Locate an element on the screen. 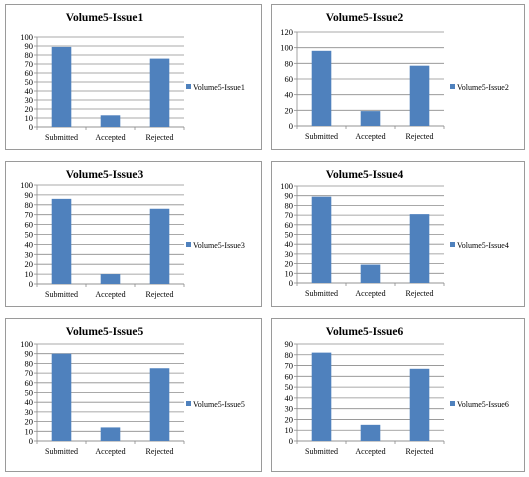  legend-label: Volume5-Issue5 is located at coordinates (219, 404).